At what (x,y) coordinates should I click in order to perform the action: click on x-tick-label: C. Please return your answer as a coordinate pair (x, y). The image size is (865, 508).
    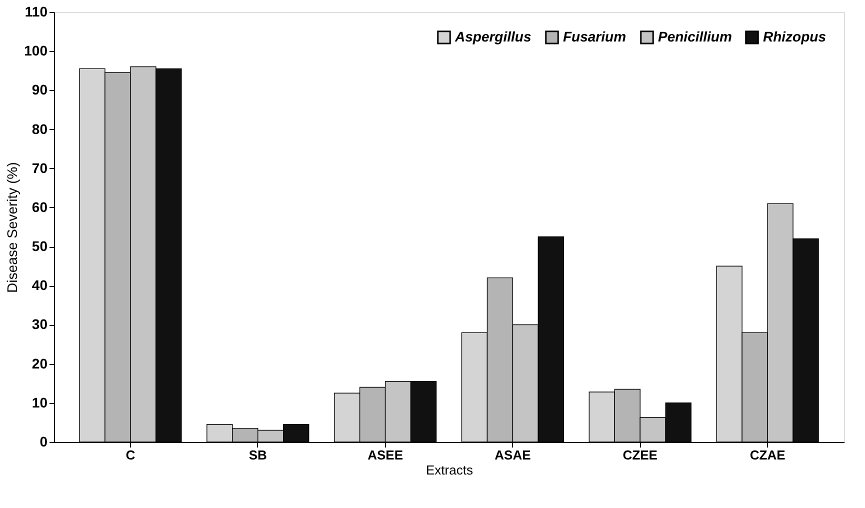
    Looking at the image, I should click on (131, 455).